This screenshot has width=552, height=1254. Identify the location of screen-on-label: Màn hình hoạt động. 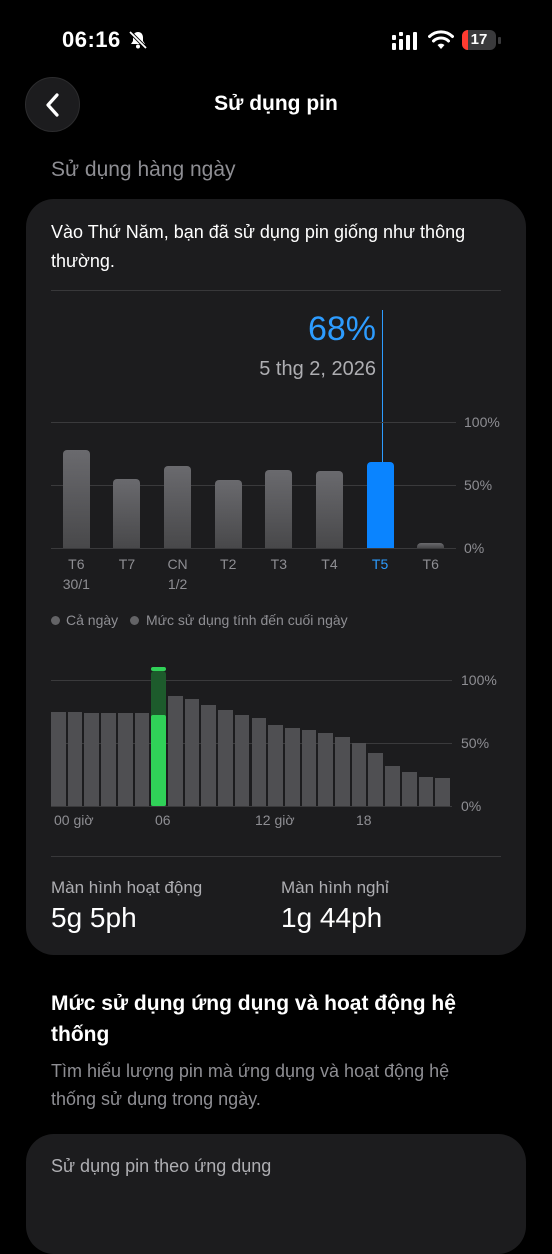
(127, 887).